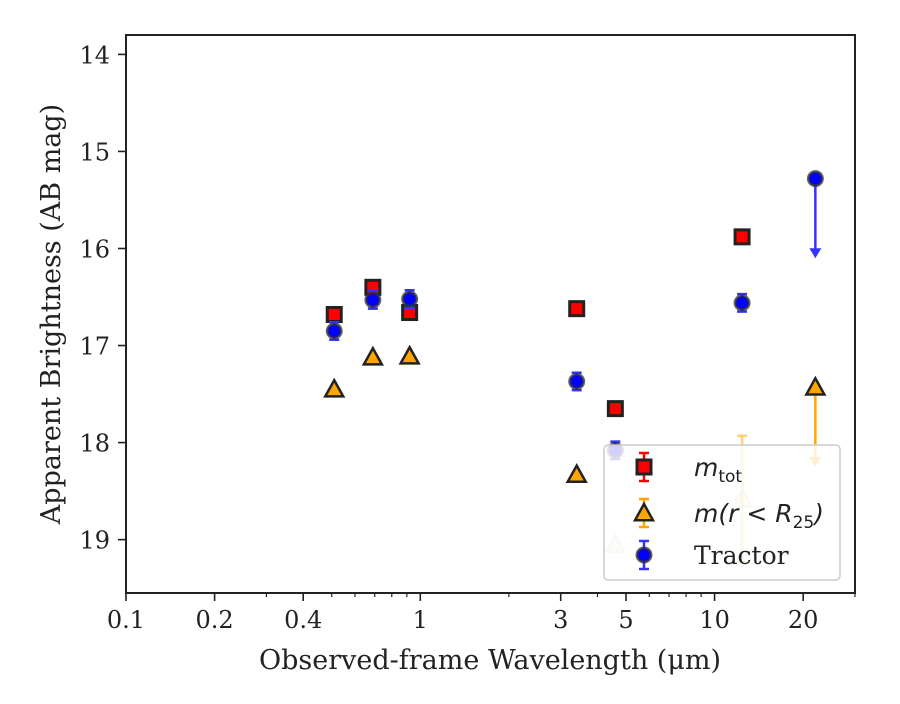 The width and height of the screenshot is (900, 704). I want to click on x-tick-label: 0.2, so click(215, 620).